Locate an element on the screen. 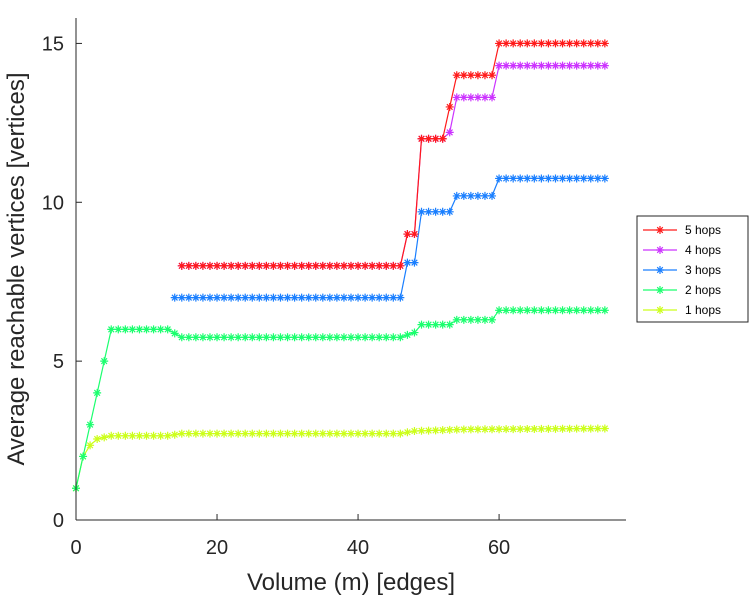 The height and width of the screenshot is (600, 755). legend-label: 4 hops is located at coordinates (703, 250).